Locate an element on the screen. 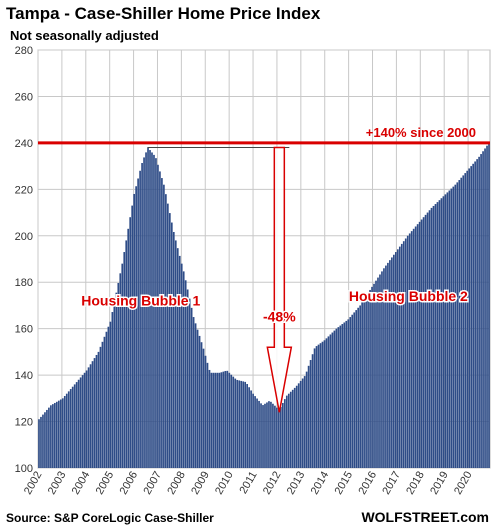 This screenshot has width=495, height=530. source-note: Source: S&P CoreLogic Case-Shiller is located at coordinates (110, 518).